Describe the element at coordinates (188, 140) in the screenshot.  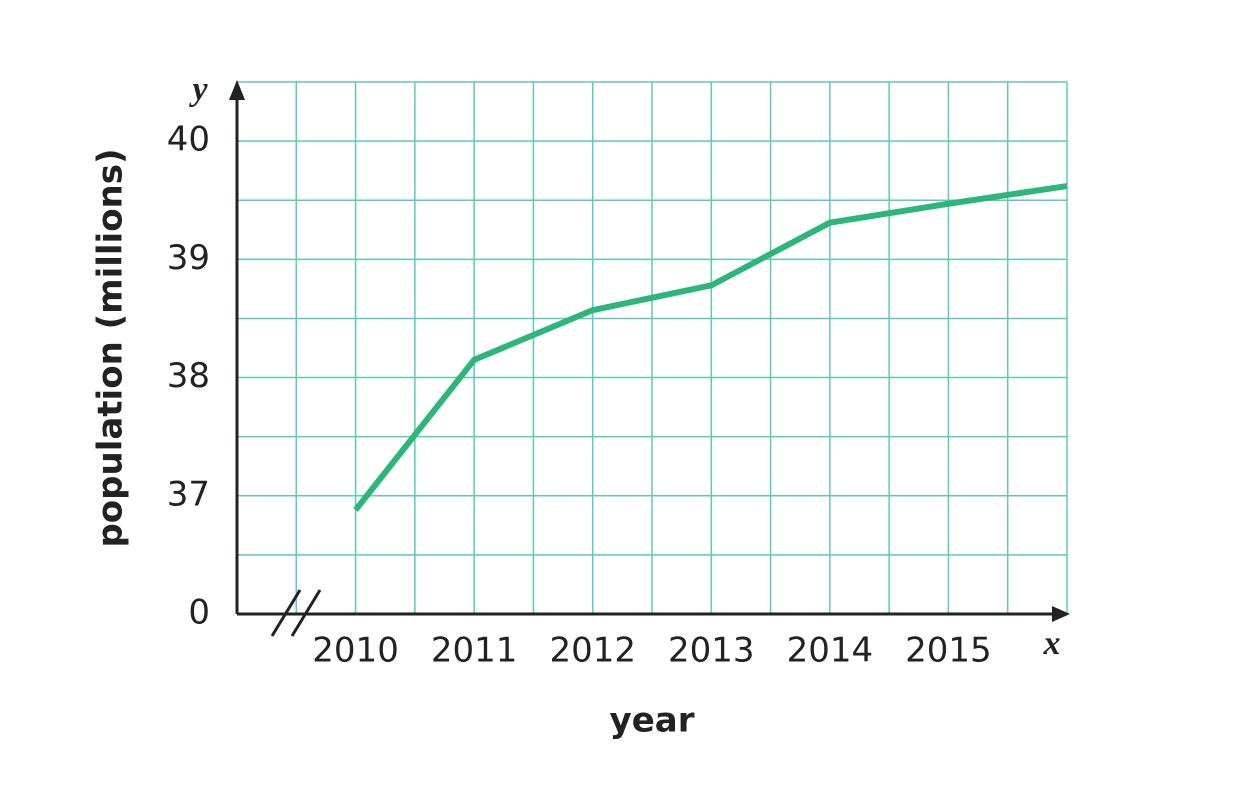
I see `y-tick-label: 40` at that location.